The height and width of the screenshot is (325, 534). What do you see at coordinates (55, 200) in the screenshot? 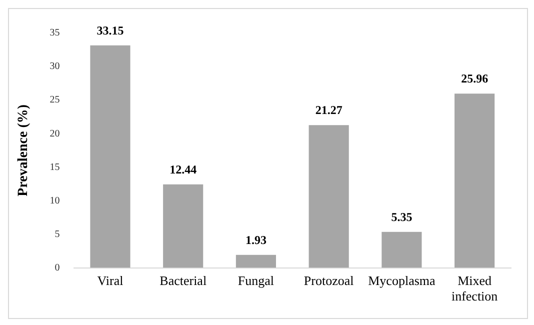
I see `y-tick-label: 10` at bounding box center [55, 200].